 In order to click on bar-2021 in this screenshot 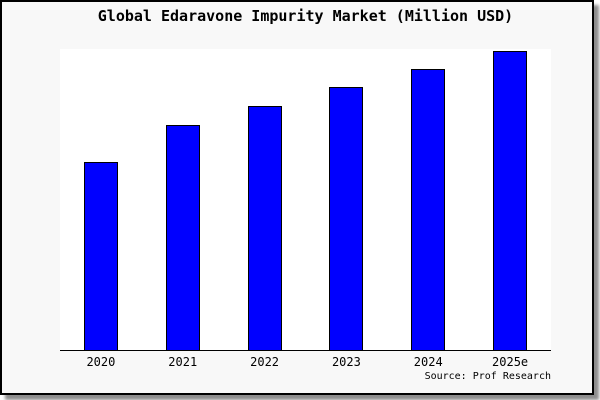, I will do `click(182, 237)`.